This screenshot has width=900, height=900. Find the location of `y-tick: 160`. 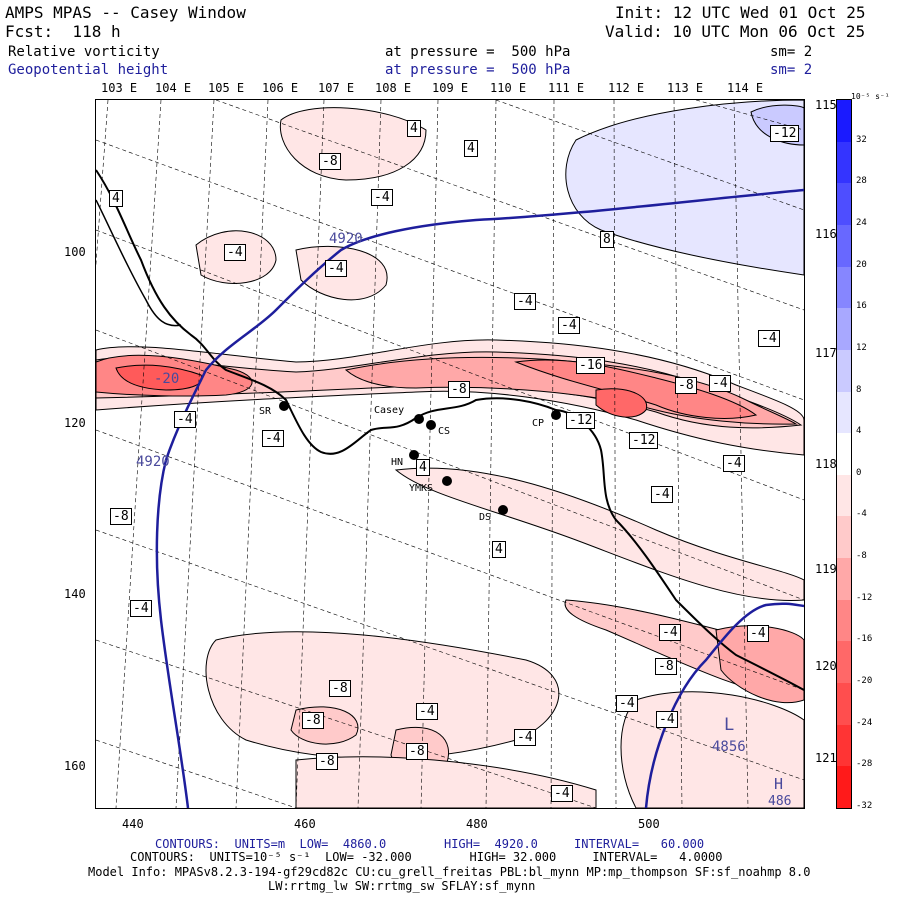

y-tick: 160 is located at coordinates (75, 766).